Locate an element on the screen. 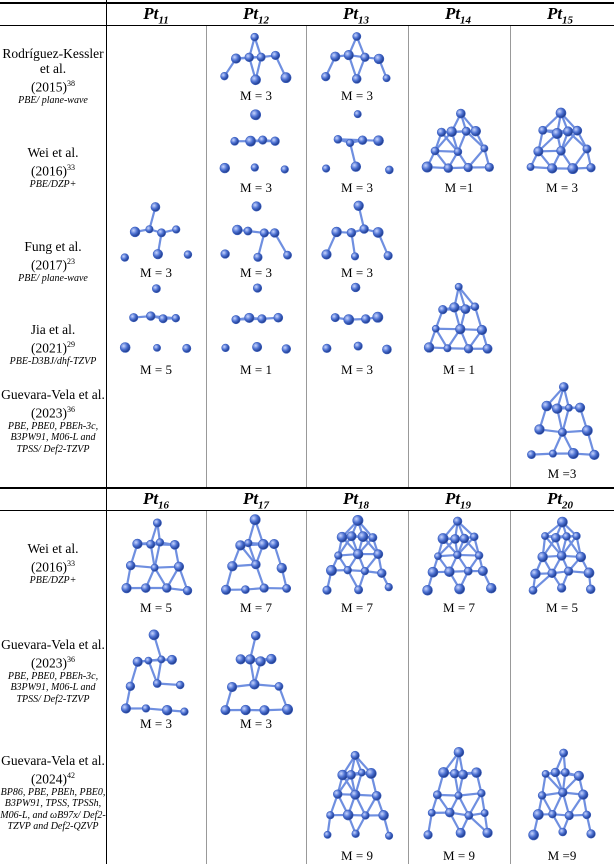  cluster-pt12 is located at coordinates (256, 57).